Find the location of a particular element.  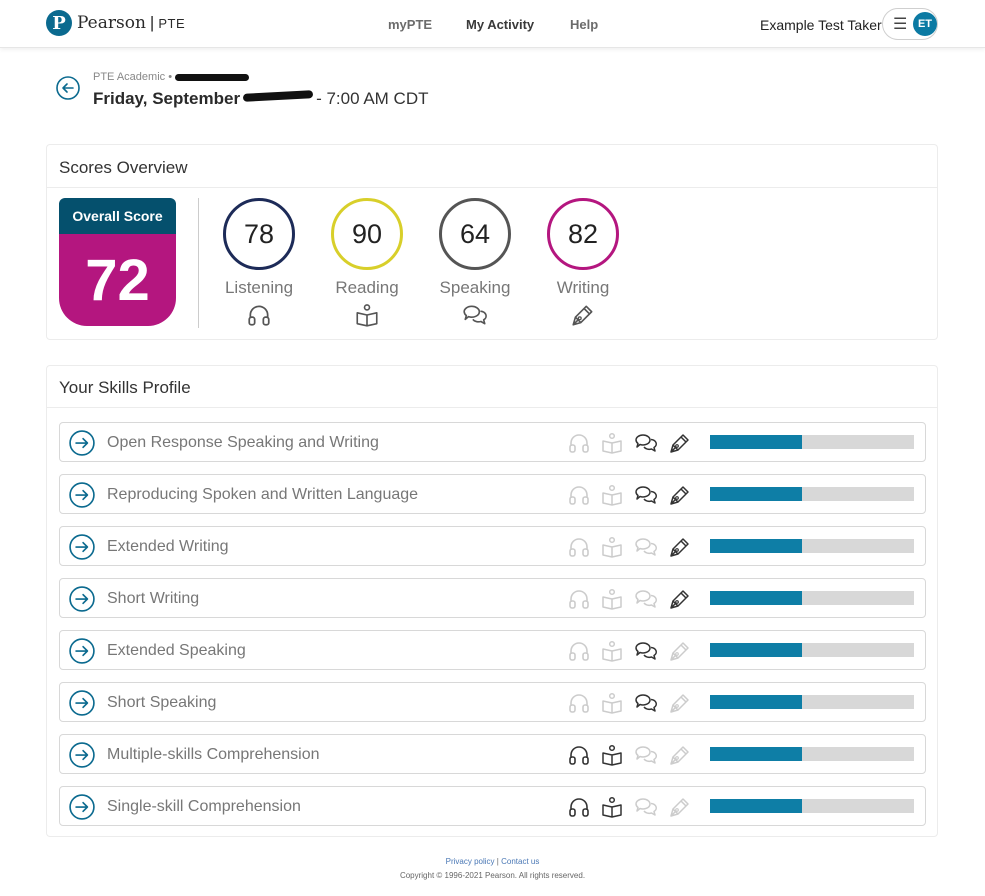

score-circle: 64 is located at coordinates (475, 234).